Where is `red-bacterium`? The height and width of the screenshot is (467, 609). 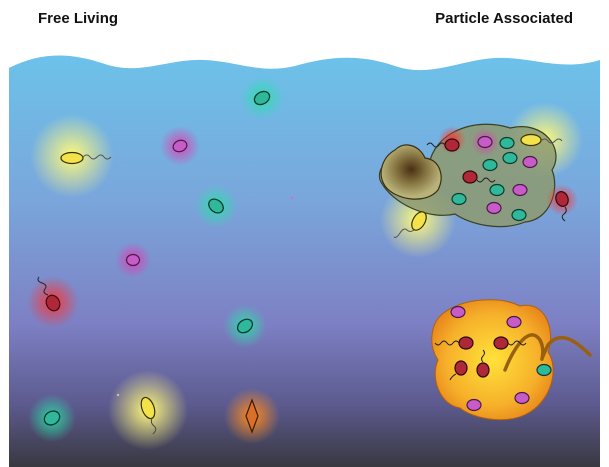 red-bacterium is located at coordinates (53, 303).